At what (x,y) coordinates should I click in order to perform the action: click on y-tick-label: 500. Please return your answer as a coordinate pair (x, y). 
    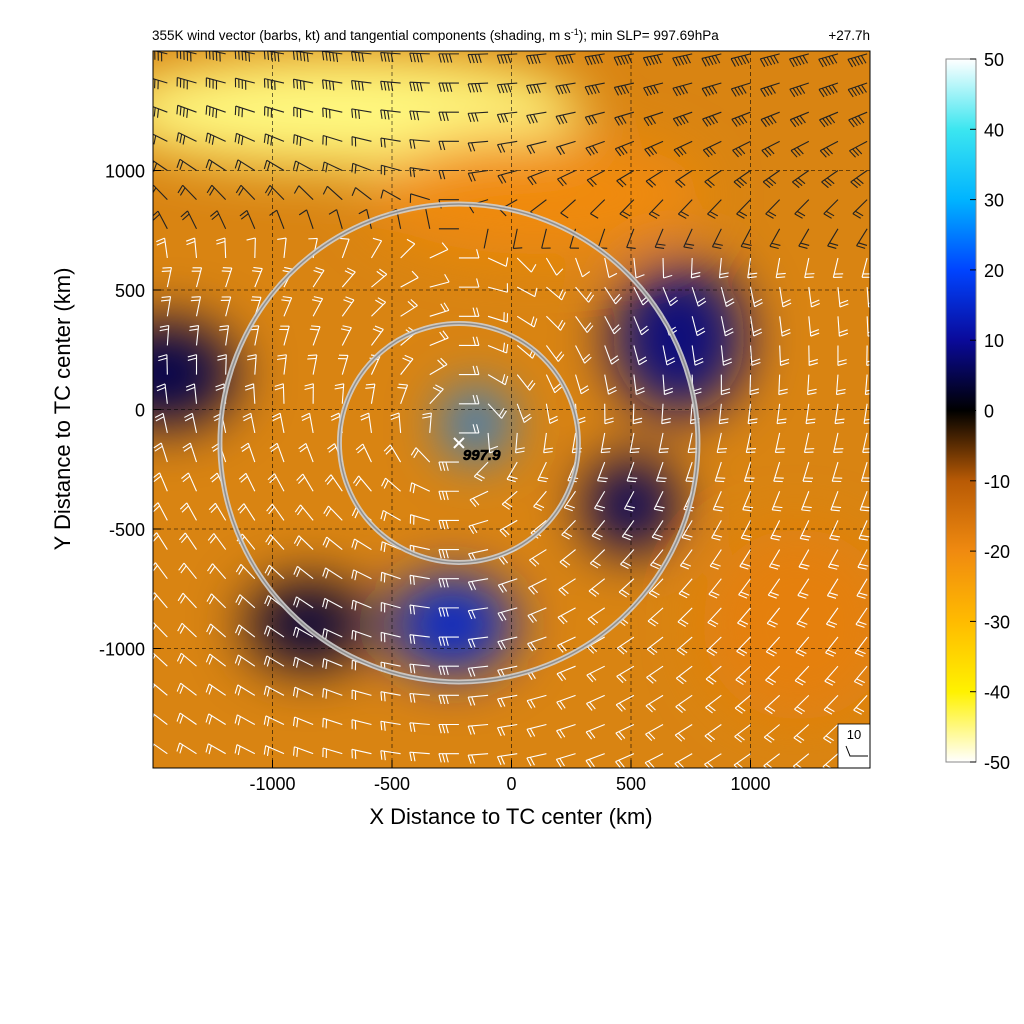
    Looking at the image, I should click on (130, 291).